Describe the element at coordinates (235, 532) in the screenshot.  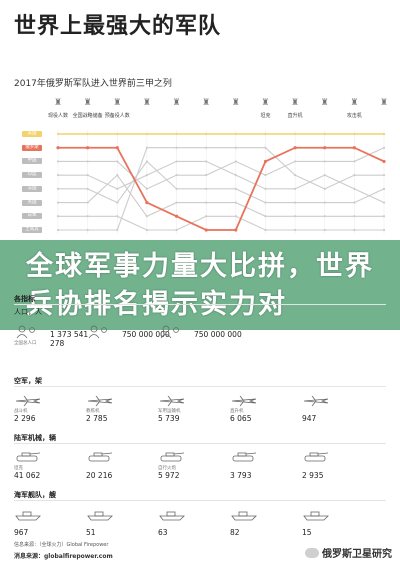
I see `indicator-value: 82` at that location.